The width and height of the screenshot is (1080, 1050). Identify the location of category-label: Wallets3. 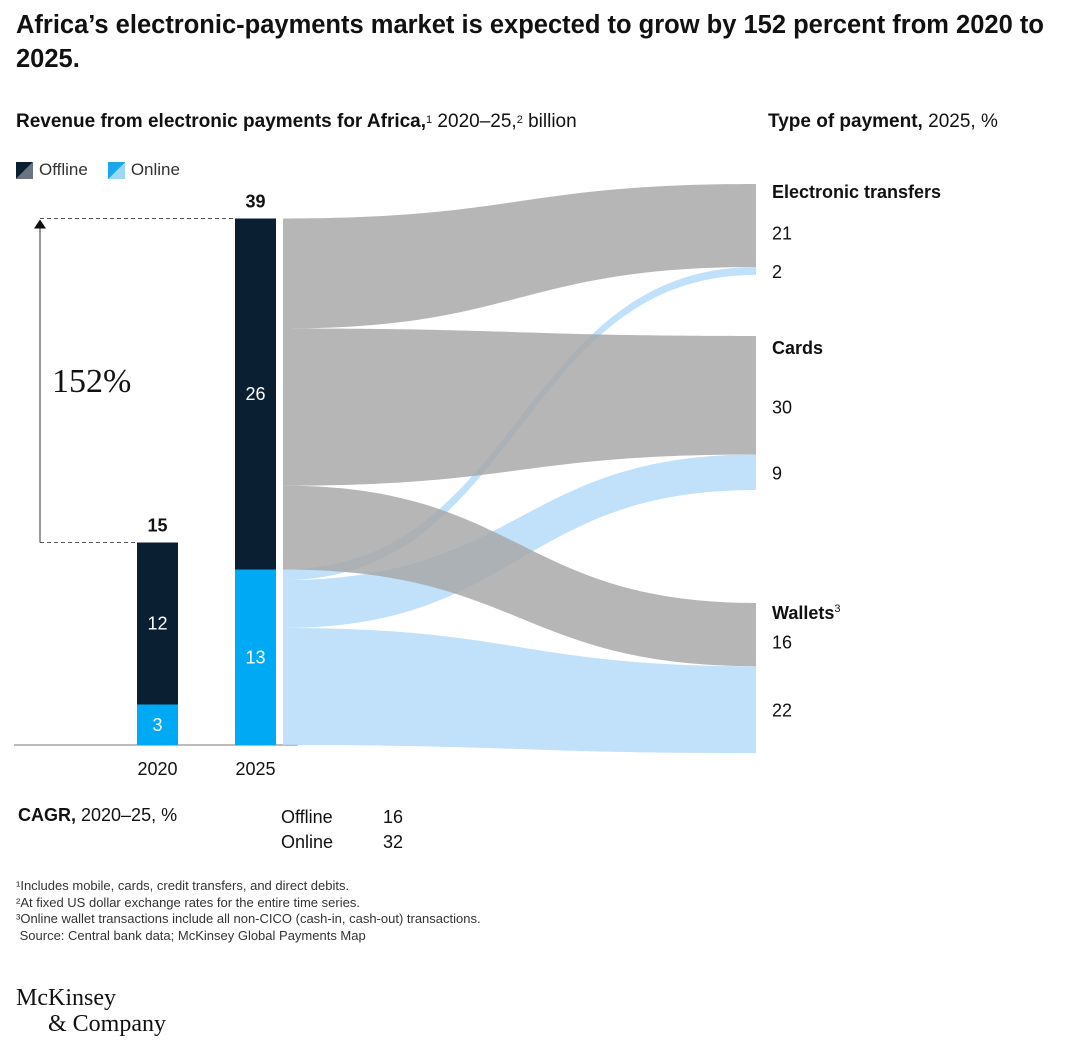
(806, 613).